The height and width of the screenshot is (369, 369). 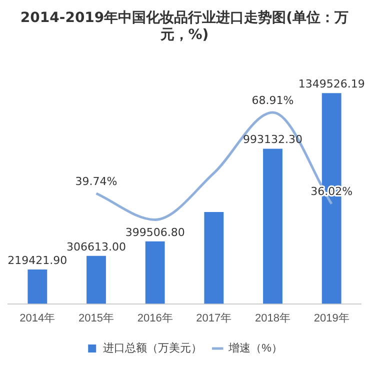 What do you see at coordinates (331, 83) in the screenshot?
I see `data-label: 1349526.19` at bounding box center [331, 83].